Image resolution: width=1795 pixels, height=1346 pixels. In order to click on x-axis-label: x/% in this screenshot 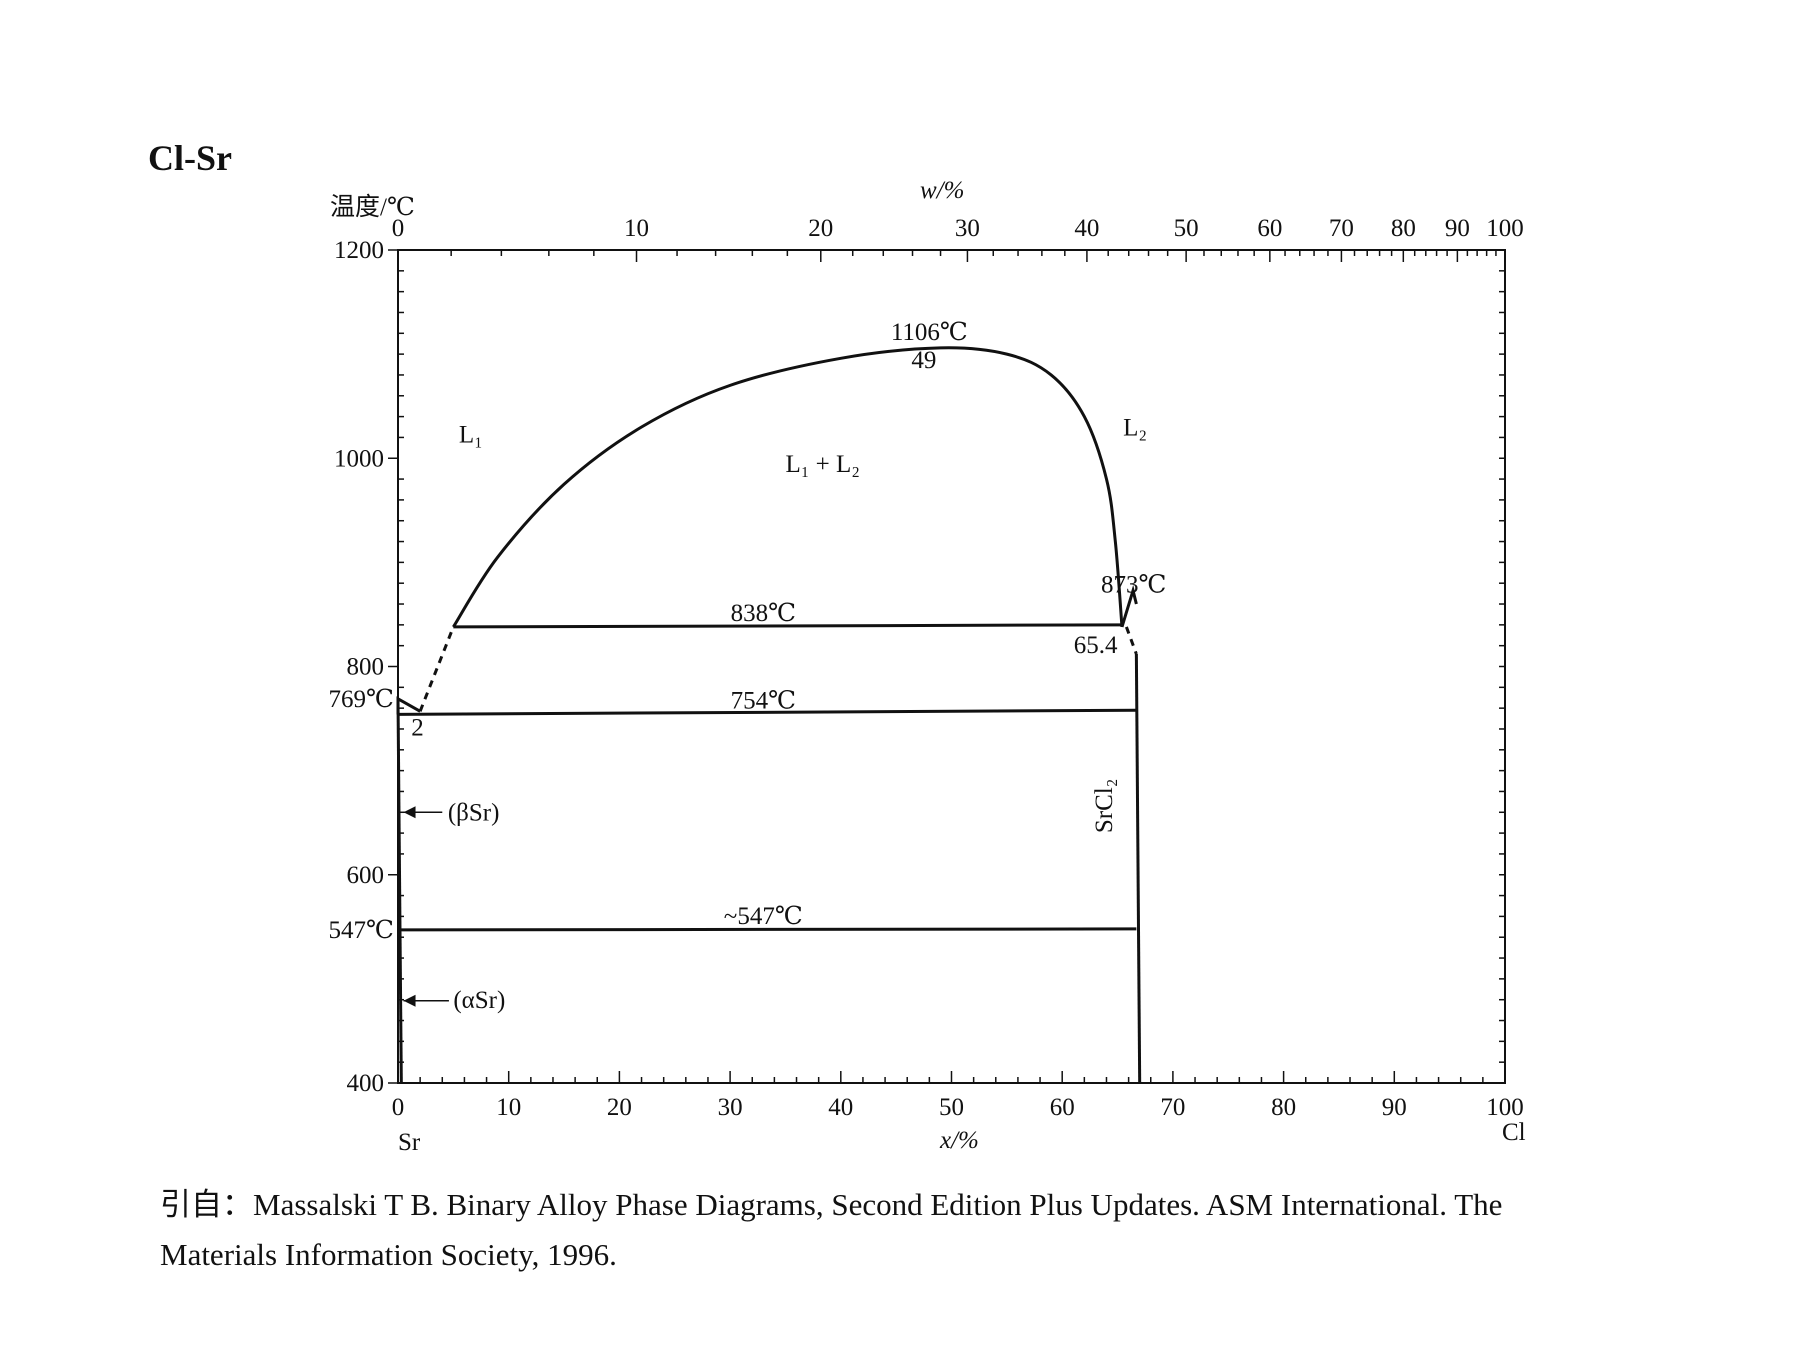, I will do `click(959, 1140)`.